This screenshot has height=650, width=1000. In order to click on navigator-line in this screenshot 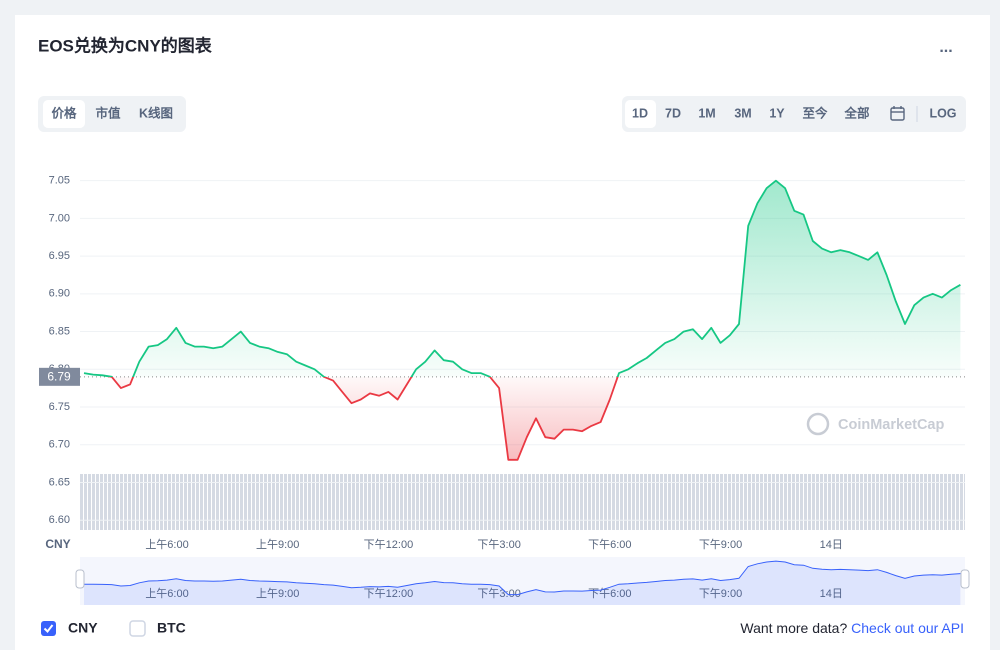, I will do `click(522, 578)`.